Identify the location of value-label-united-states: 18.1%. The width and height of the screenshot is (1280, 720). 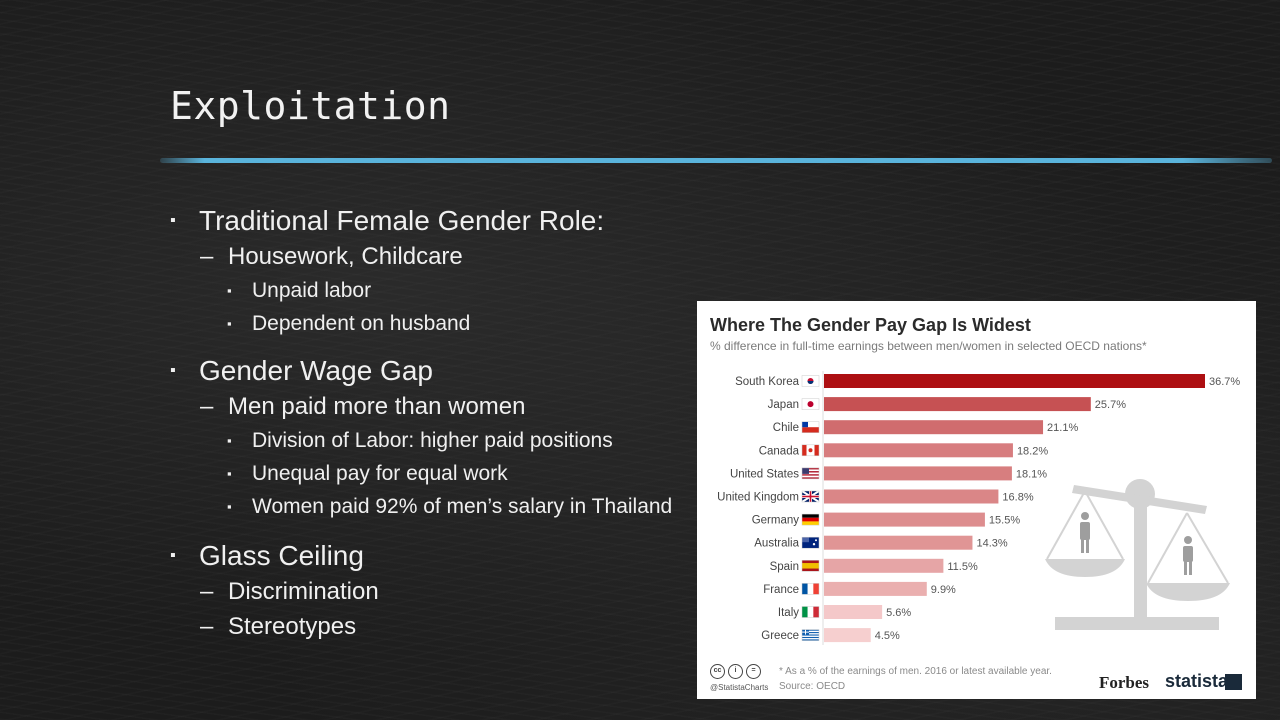
(1031, 474).